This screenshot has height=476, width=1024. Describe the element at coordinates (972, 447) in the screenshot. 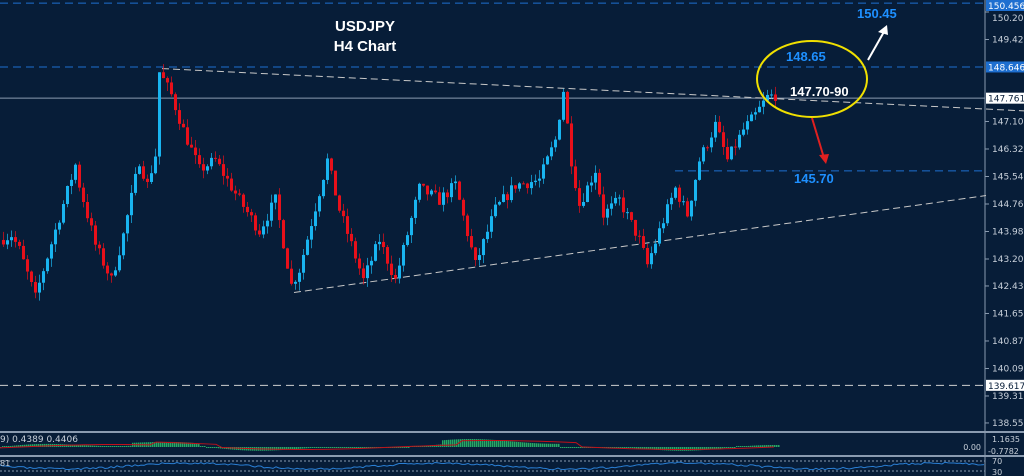

I see `indicator1-tick: 0.00` at that location.